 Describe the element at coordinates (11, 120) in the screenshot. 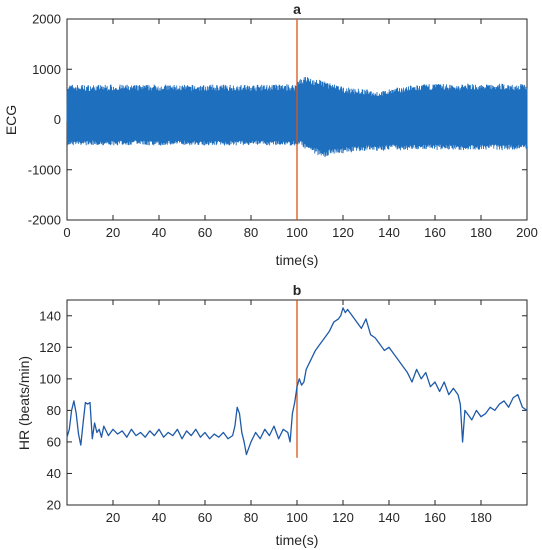

I see `panel-a-y-label: ECG` at that location.